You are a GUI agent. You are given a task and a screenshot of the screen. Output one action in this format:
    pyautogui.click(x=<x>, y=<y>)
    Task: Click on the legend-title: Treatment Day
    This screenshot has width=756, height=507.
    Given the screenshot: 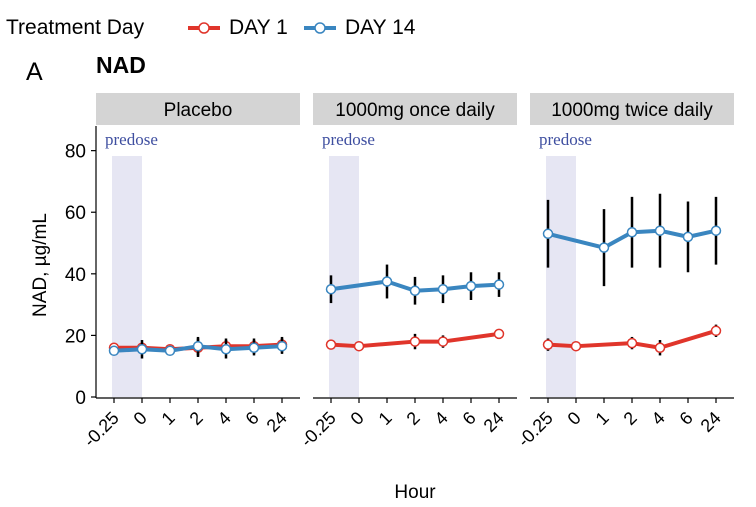 What is the action you would take?
    pyautogui.click(x=75, y=27)
    